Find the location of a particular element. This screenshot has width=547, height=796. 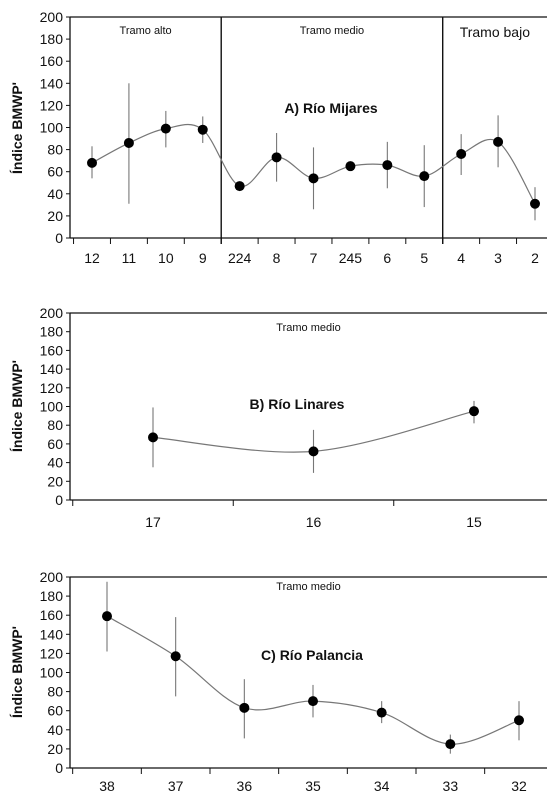

x-tick-label: 245 is located at coordinates (351, 258).